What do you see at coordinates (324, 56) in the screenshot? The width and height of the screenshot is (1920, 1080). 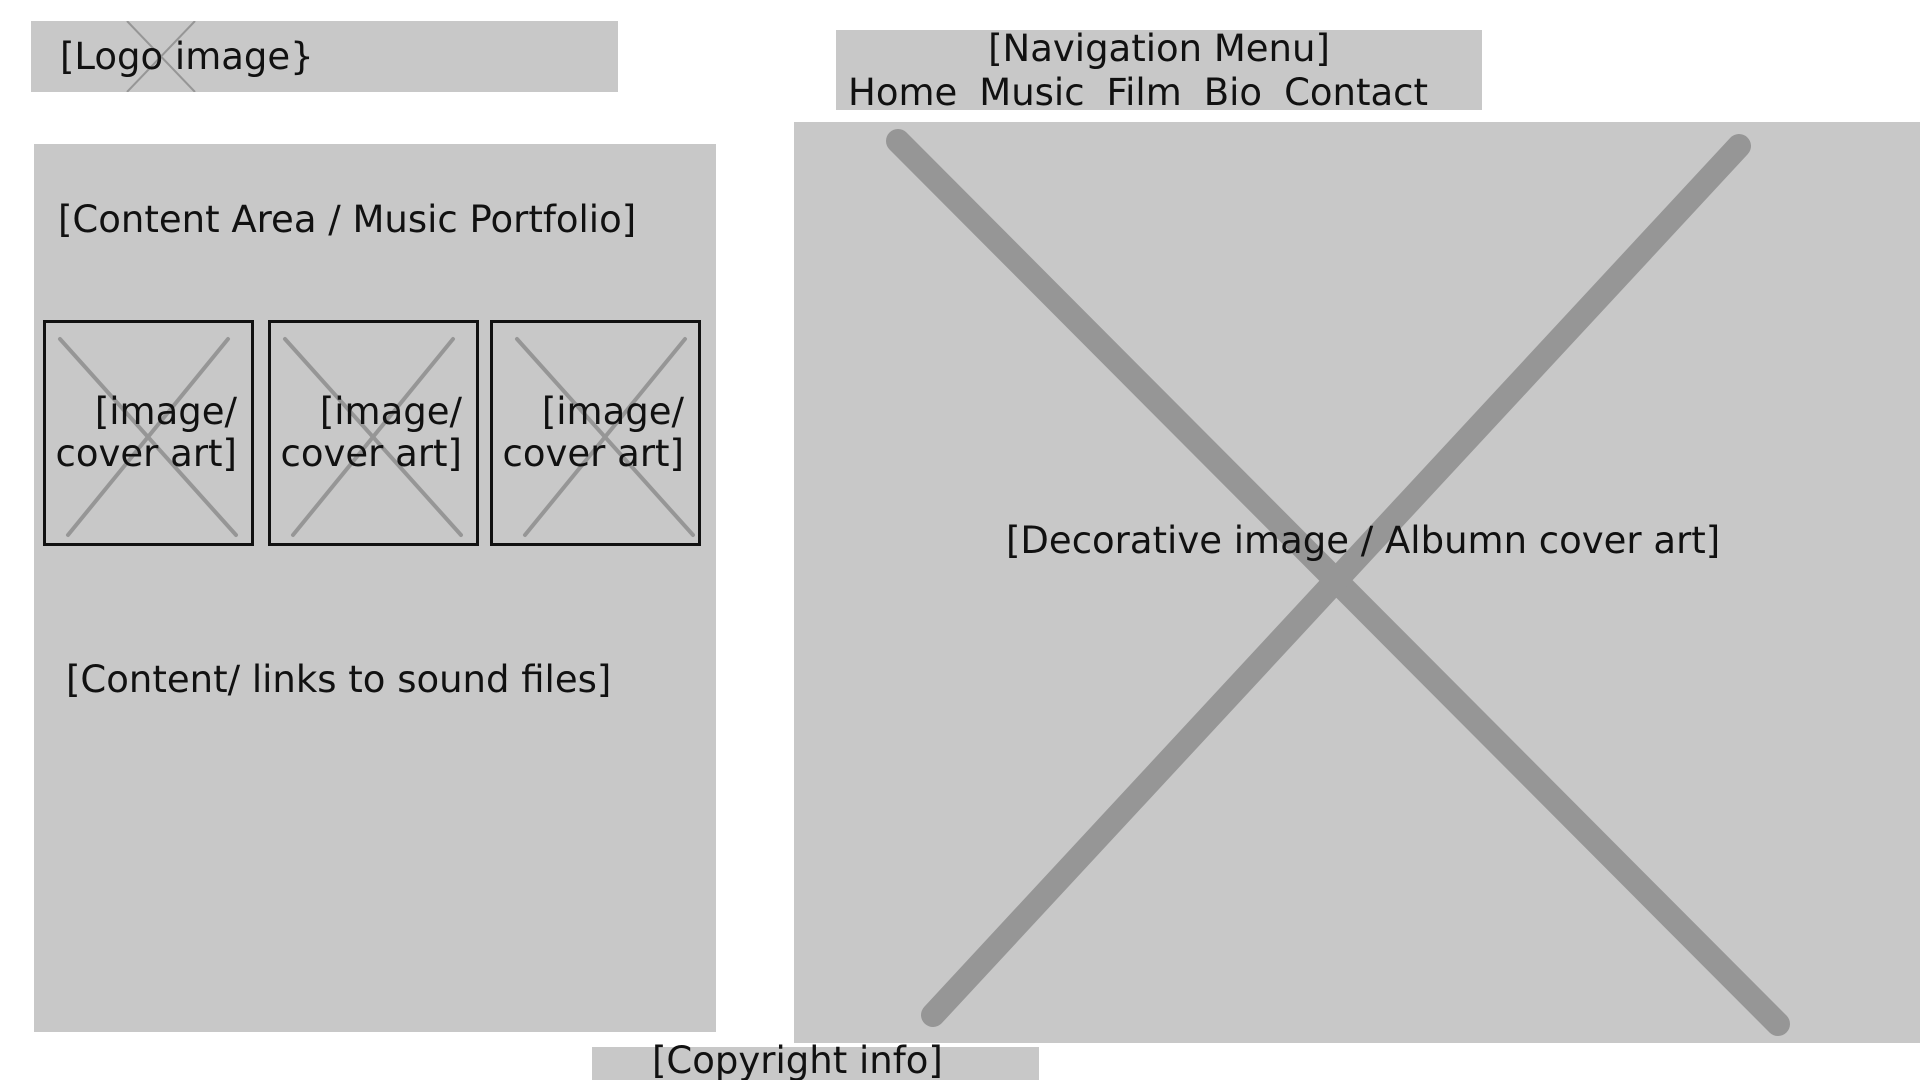 I see `logo-placeholder: [Logo image}` at bounding box center [324, 56].